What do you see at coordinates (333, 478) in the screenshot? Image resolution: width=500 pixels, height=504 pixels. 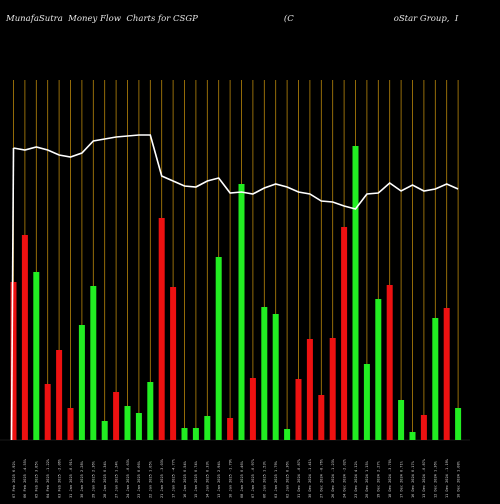 I see `x-tick-label: 26 Dec 2024 -1.23%` at bounding box center [333, 478].